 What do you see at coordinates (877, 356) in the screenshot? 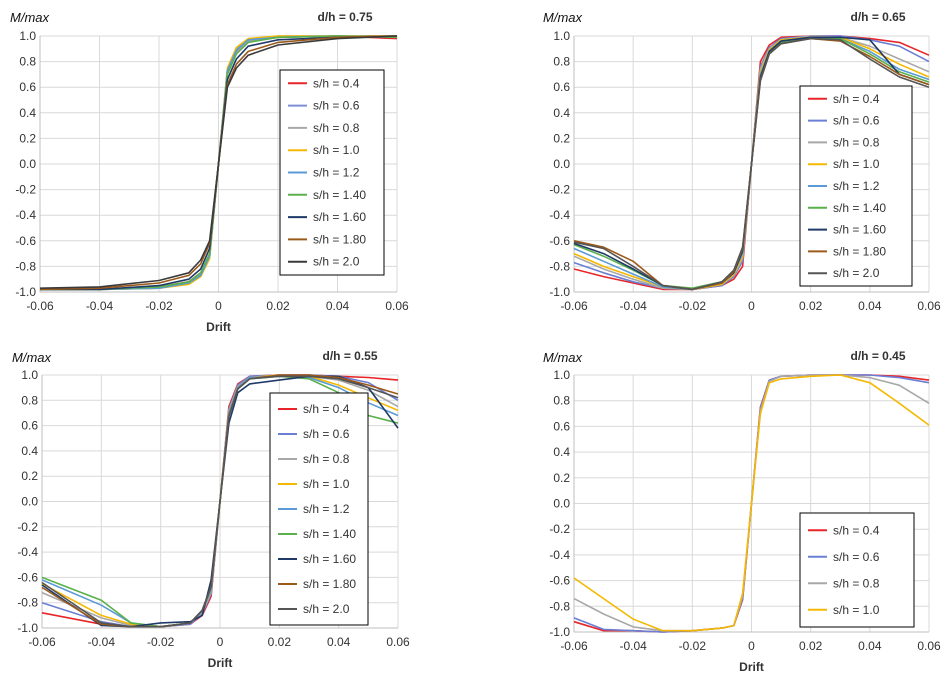
I see `chart-title: d/h = 0.45` at bounding box center [877, 356].